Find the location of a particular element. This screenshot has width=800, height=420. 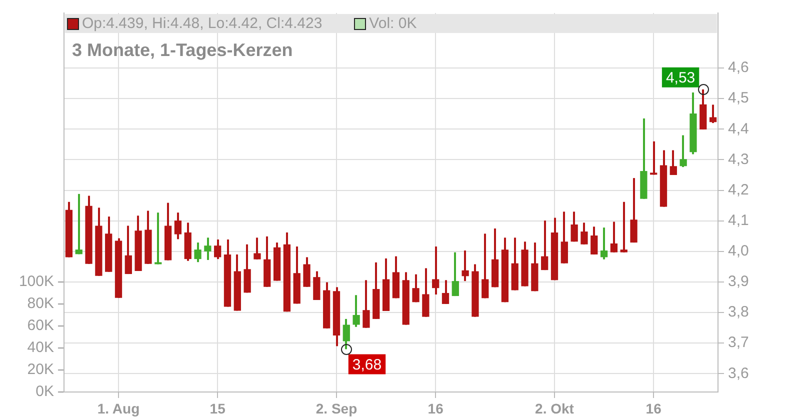

y-tick-label: 4,6 is located at coordinates (738, 67).